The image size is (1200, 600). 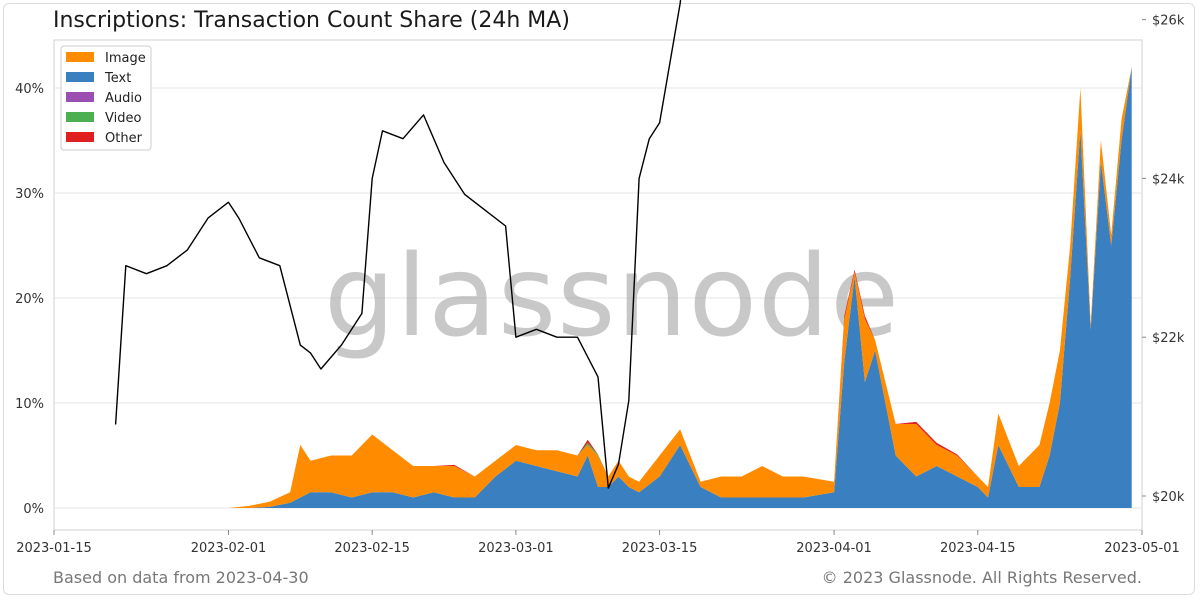 What do you see at coordinates (80, 137) in the screenshot?
I see `legend-swatch-other` at bounding box center [80, 137].